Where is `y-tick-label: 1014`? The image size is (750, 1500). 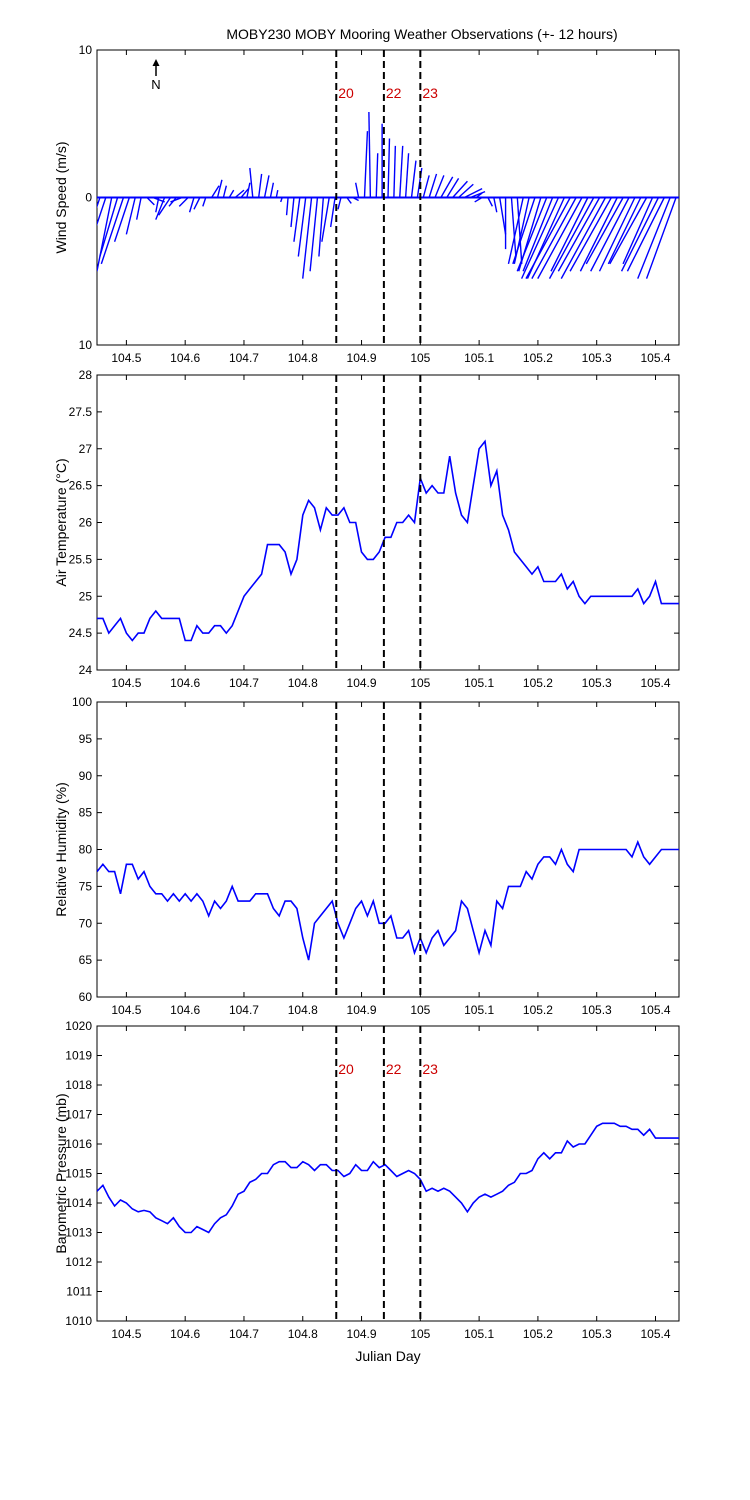 y-tick-label: 1014 is located at coordinates (78, 1203).